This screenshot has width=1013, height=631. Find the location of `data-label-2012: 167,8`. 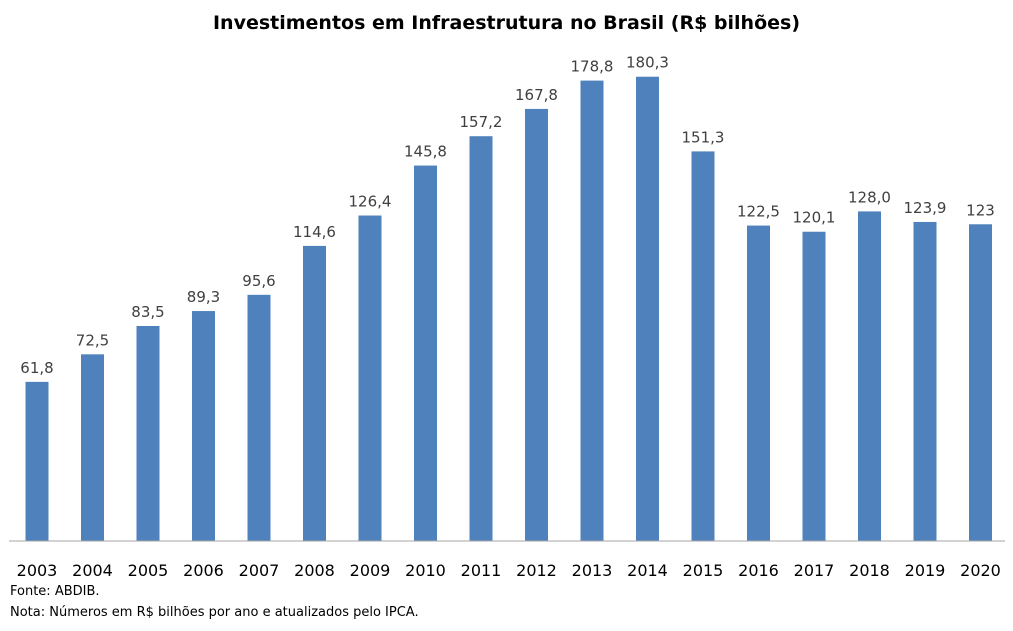

data-label-2012: 167,8 is located at coordinates (536, 95).